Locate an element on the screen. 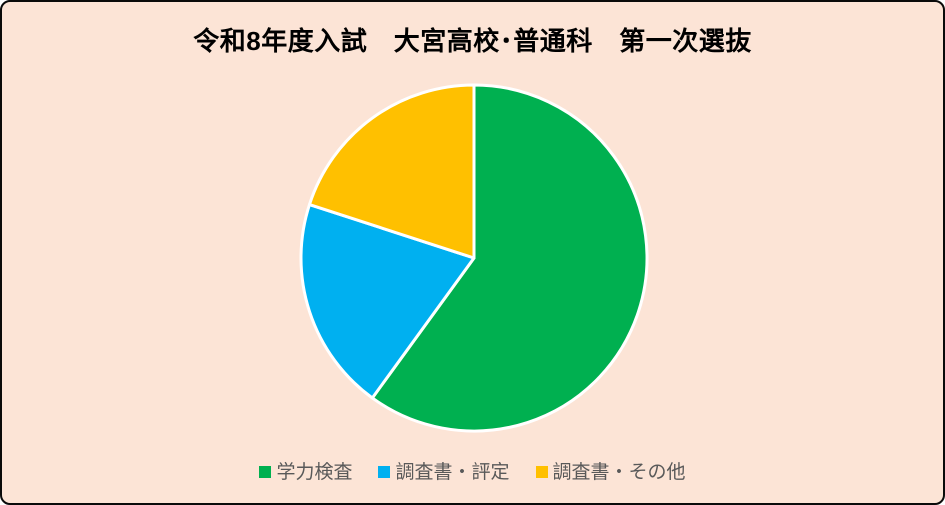 This screenshot has height=505, width=945. legend-swatch-blue-icon is located at coordinates (384, 472).